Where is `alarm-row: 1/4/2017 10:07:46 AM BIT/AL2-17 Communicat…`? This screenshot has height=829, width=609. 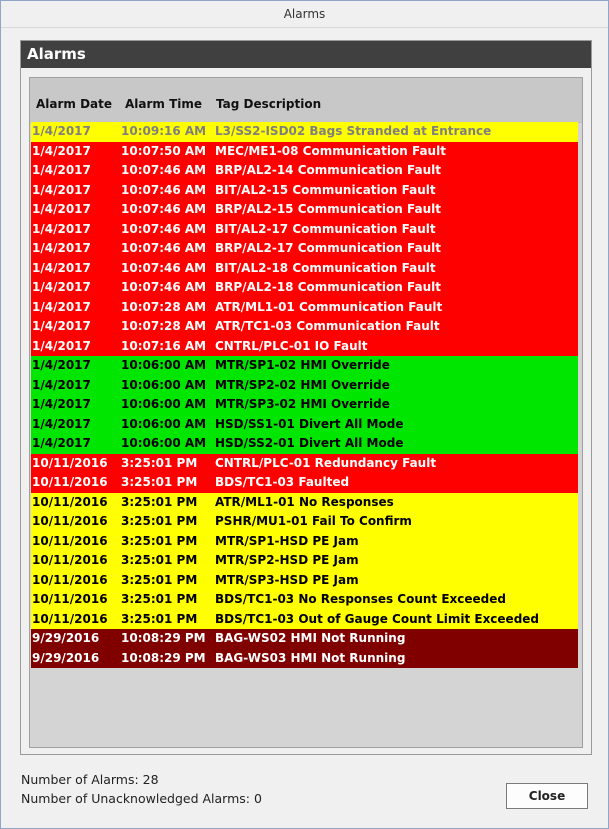 alarm-row: 1/4/2017 10:07:46 AM BIT/AL2-17 Communicat… is located at coordinates (304, 229).